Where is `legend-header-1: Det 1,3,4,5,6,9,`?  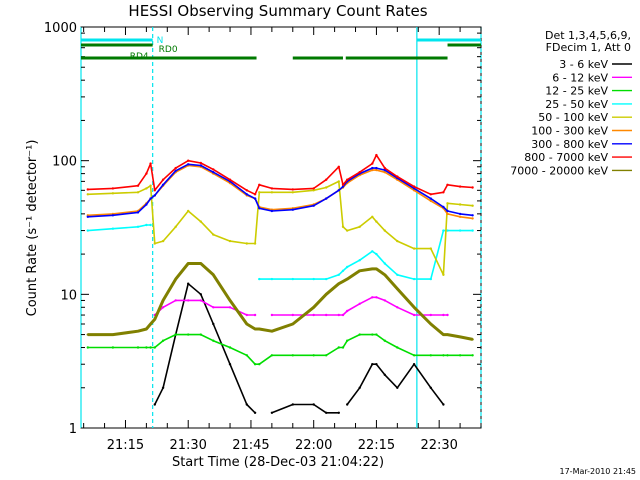
legend-header-1: Det 1,3,4,5,6,9, is located at coordinates (588, 35).